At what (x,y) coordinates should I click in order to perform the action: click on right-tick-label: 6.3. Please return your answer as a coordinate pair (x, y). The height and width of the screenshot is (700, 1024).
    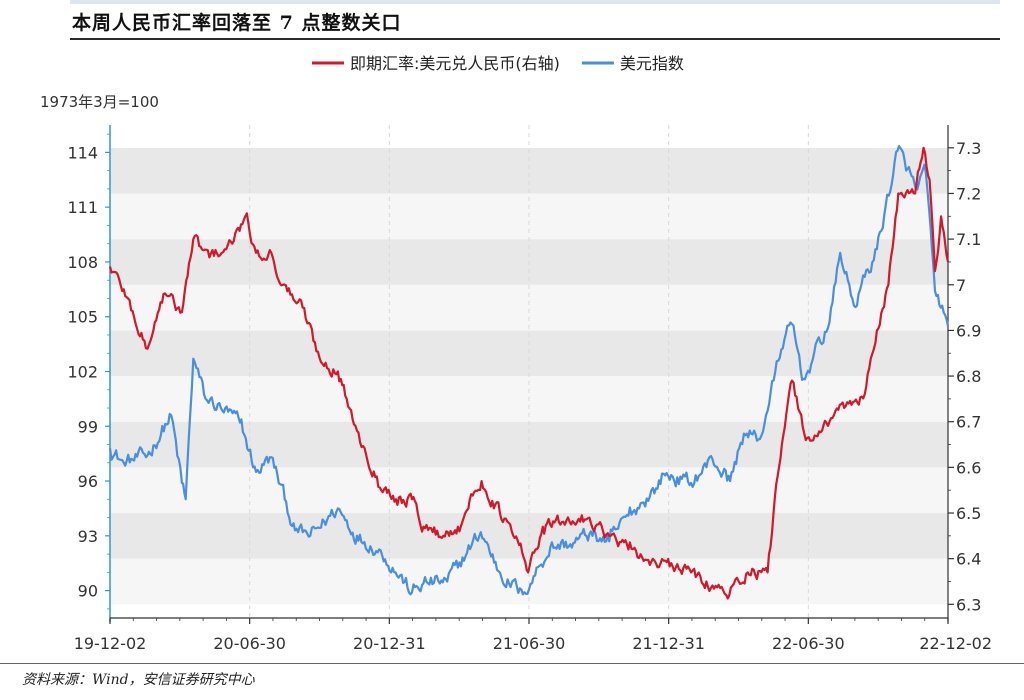
    Looking at the image, I should click on (968, 604).